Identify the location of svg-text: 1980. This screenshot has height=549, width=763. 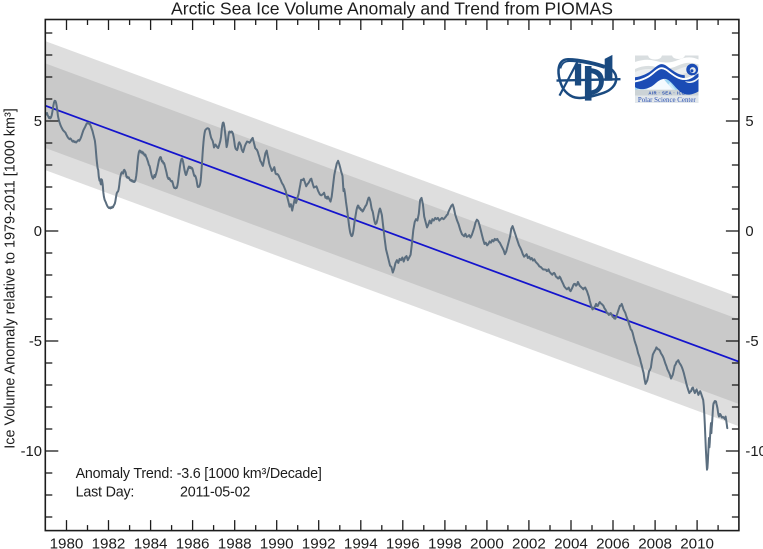
(67, 542).